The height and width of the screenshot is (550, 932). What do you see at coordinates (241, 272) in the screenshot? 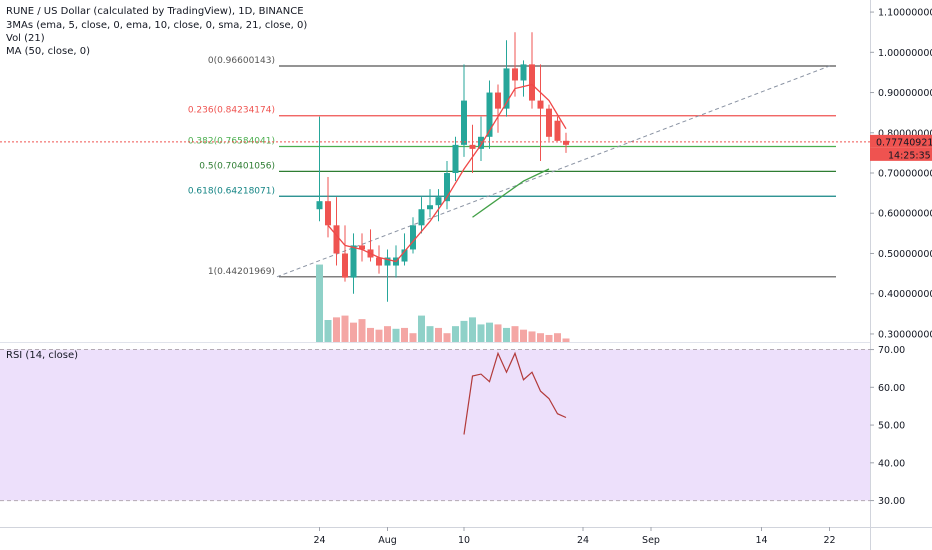
I see `fib-label: 1(0.44201969)` at bounding box center [241, 272].